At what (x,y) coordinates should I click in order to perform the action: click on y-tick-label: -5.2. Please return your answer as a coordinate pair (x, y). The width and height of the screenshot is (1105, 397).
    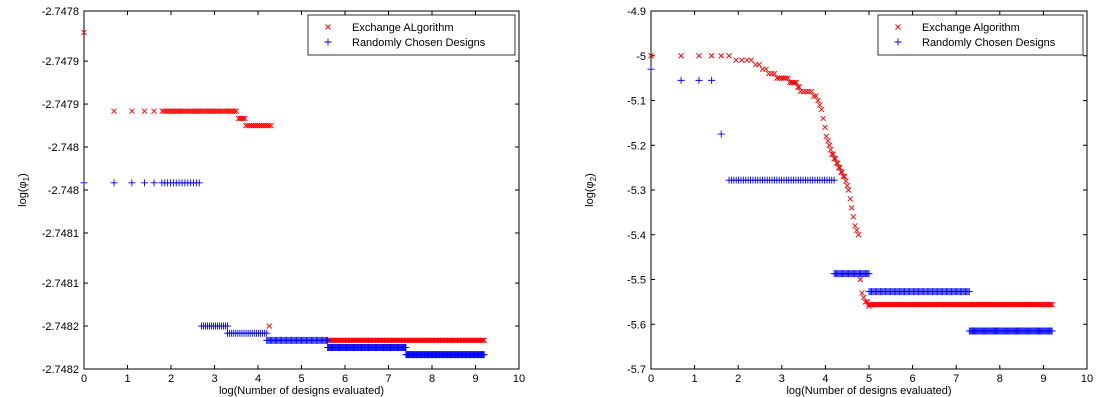
    Looking at the image, I should click on (636, 146).